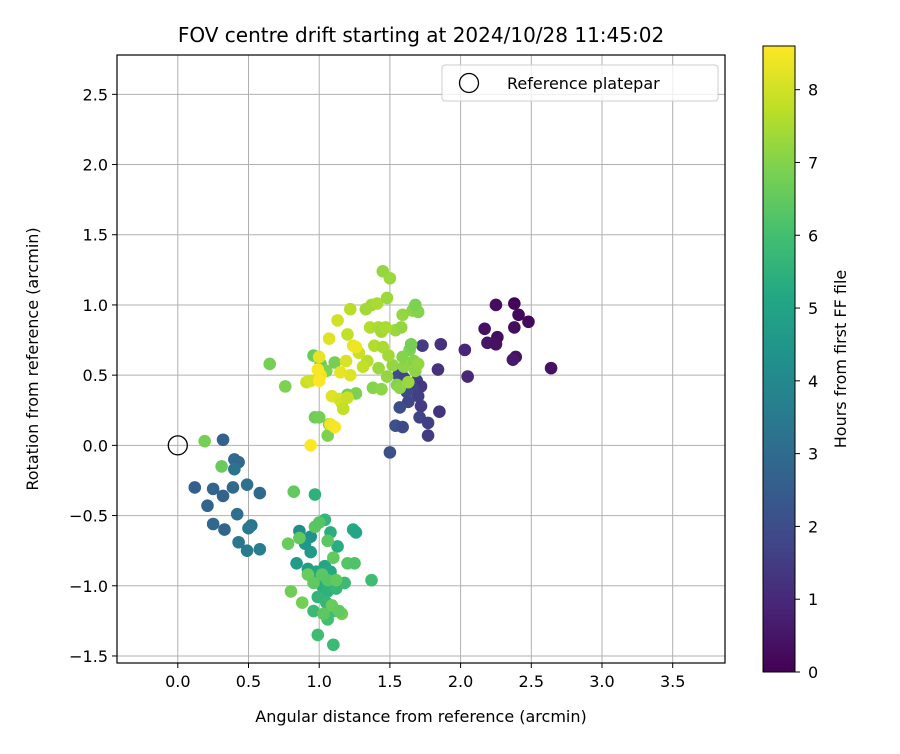  What do you see at coordinates (813, 672) in the screenshot?
I see `colorbar-tick-label: 0` at bounding box center [813, 672].